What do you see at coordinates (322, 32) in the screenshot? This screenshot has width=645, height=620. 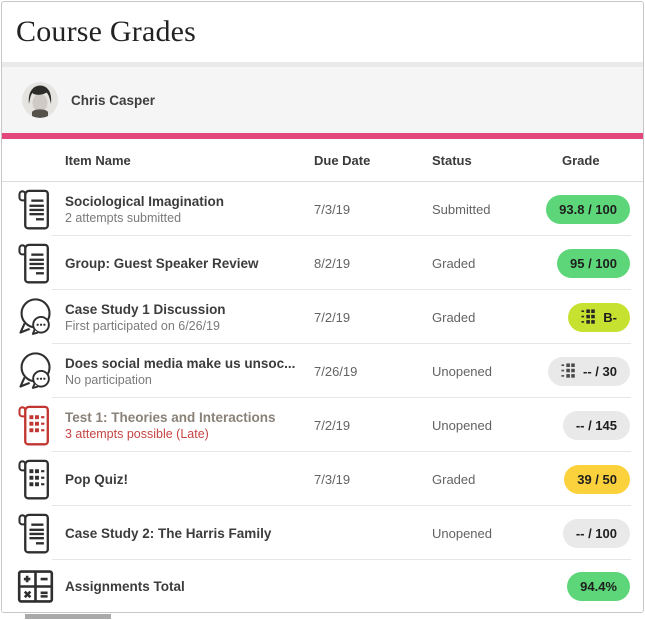 I see `page-header: Course Grades` at bounding box center [322, 32].